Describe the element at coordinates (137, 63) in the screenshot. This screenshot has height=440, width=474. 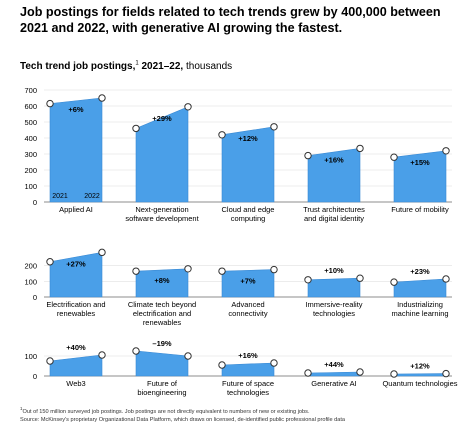
I see `subtitle-footnote-marker: 1` at that location.